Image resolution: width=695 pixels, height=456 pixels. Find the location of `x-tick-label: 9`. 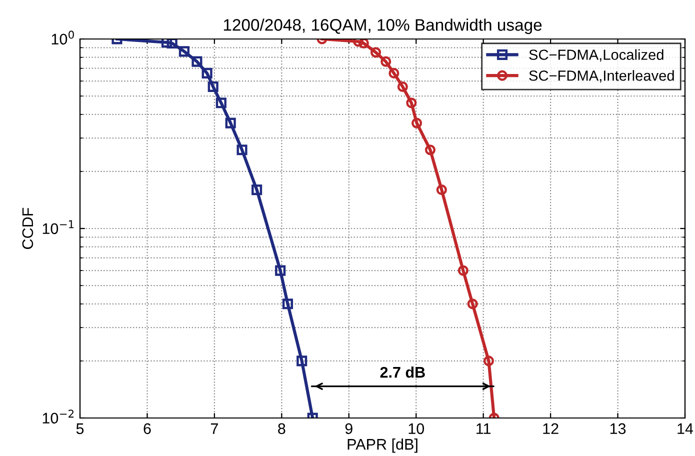

x-tick-label: 9 is located at coordinates (348, 428).